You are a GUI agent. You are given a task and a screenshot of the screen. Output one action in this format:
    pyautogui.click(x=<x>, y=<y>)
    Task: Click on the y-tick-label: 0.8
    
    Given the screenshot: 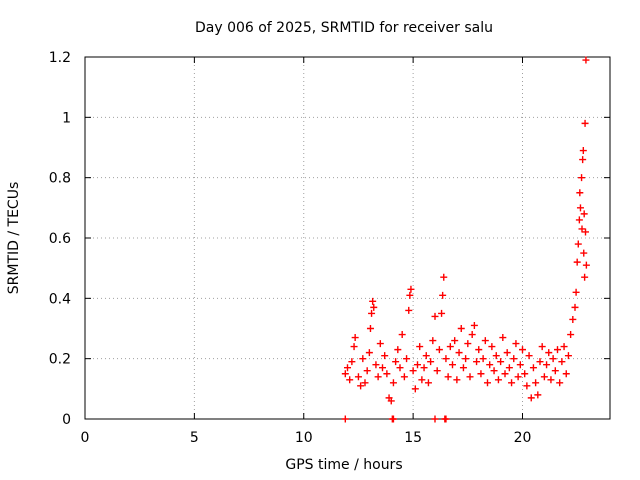 What is the action you would take?
    pyautogui.click(x=60, y=179)
    